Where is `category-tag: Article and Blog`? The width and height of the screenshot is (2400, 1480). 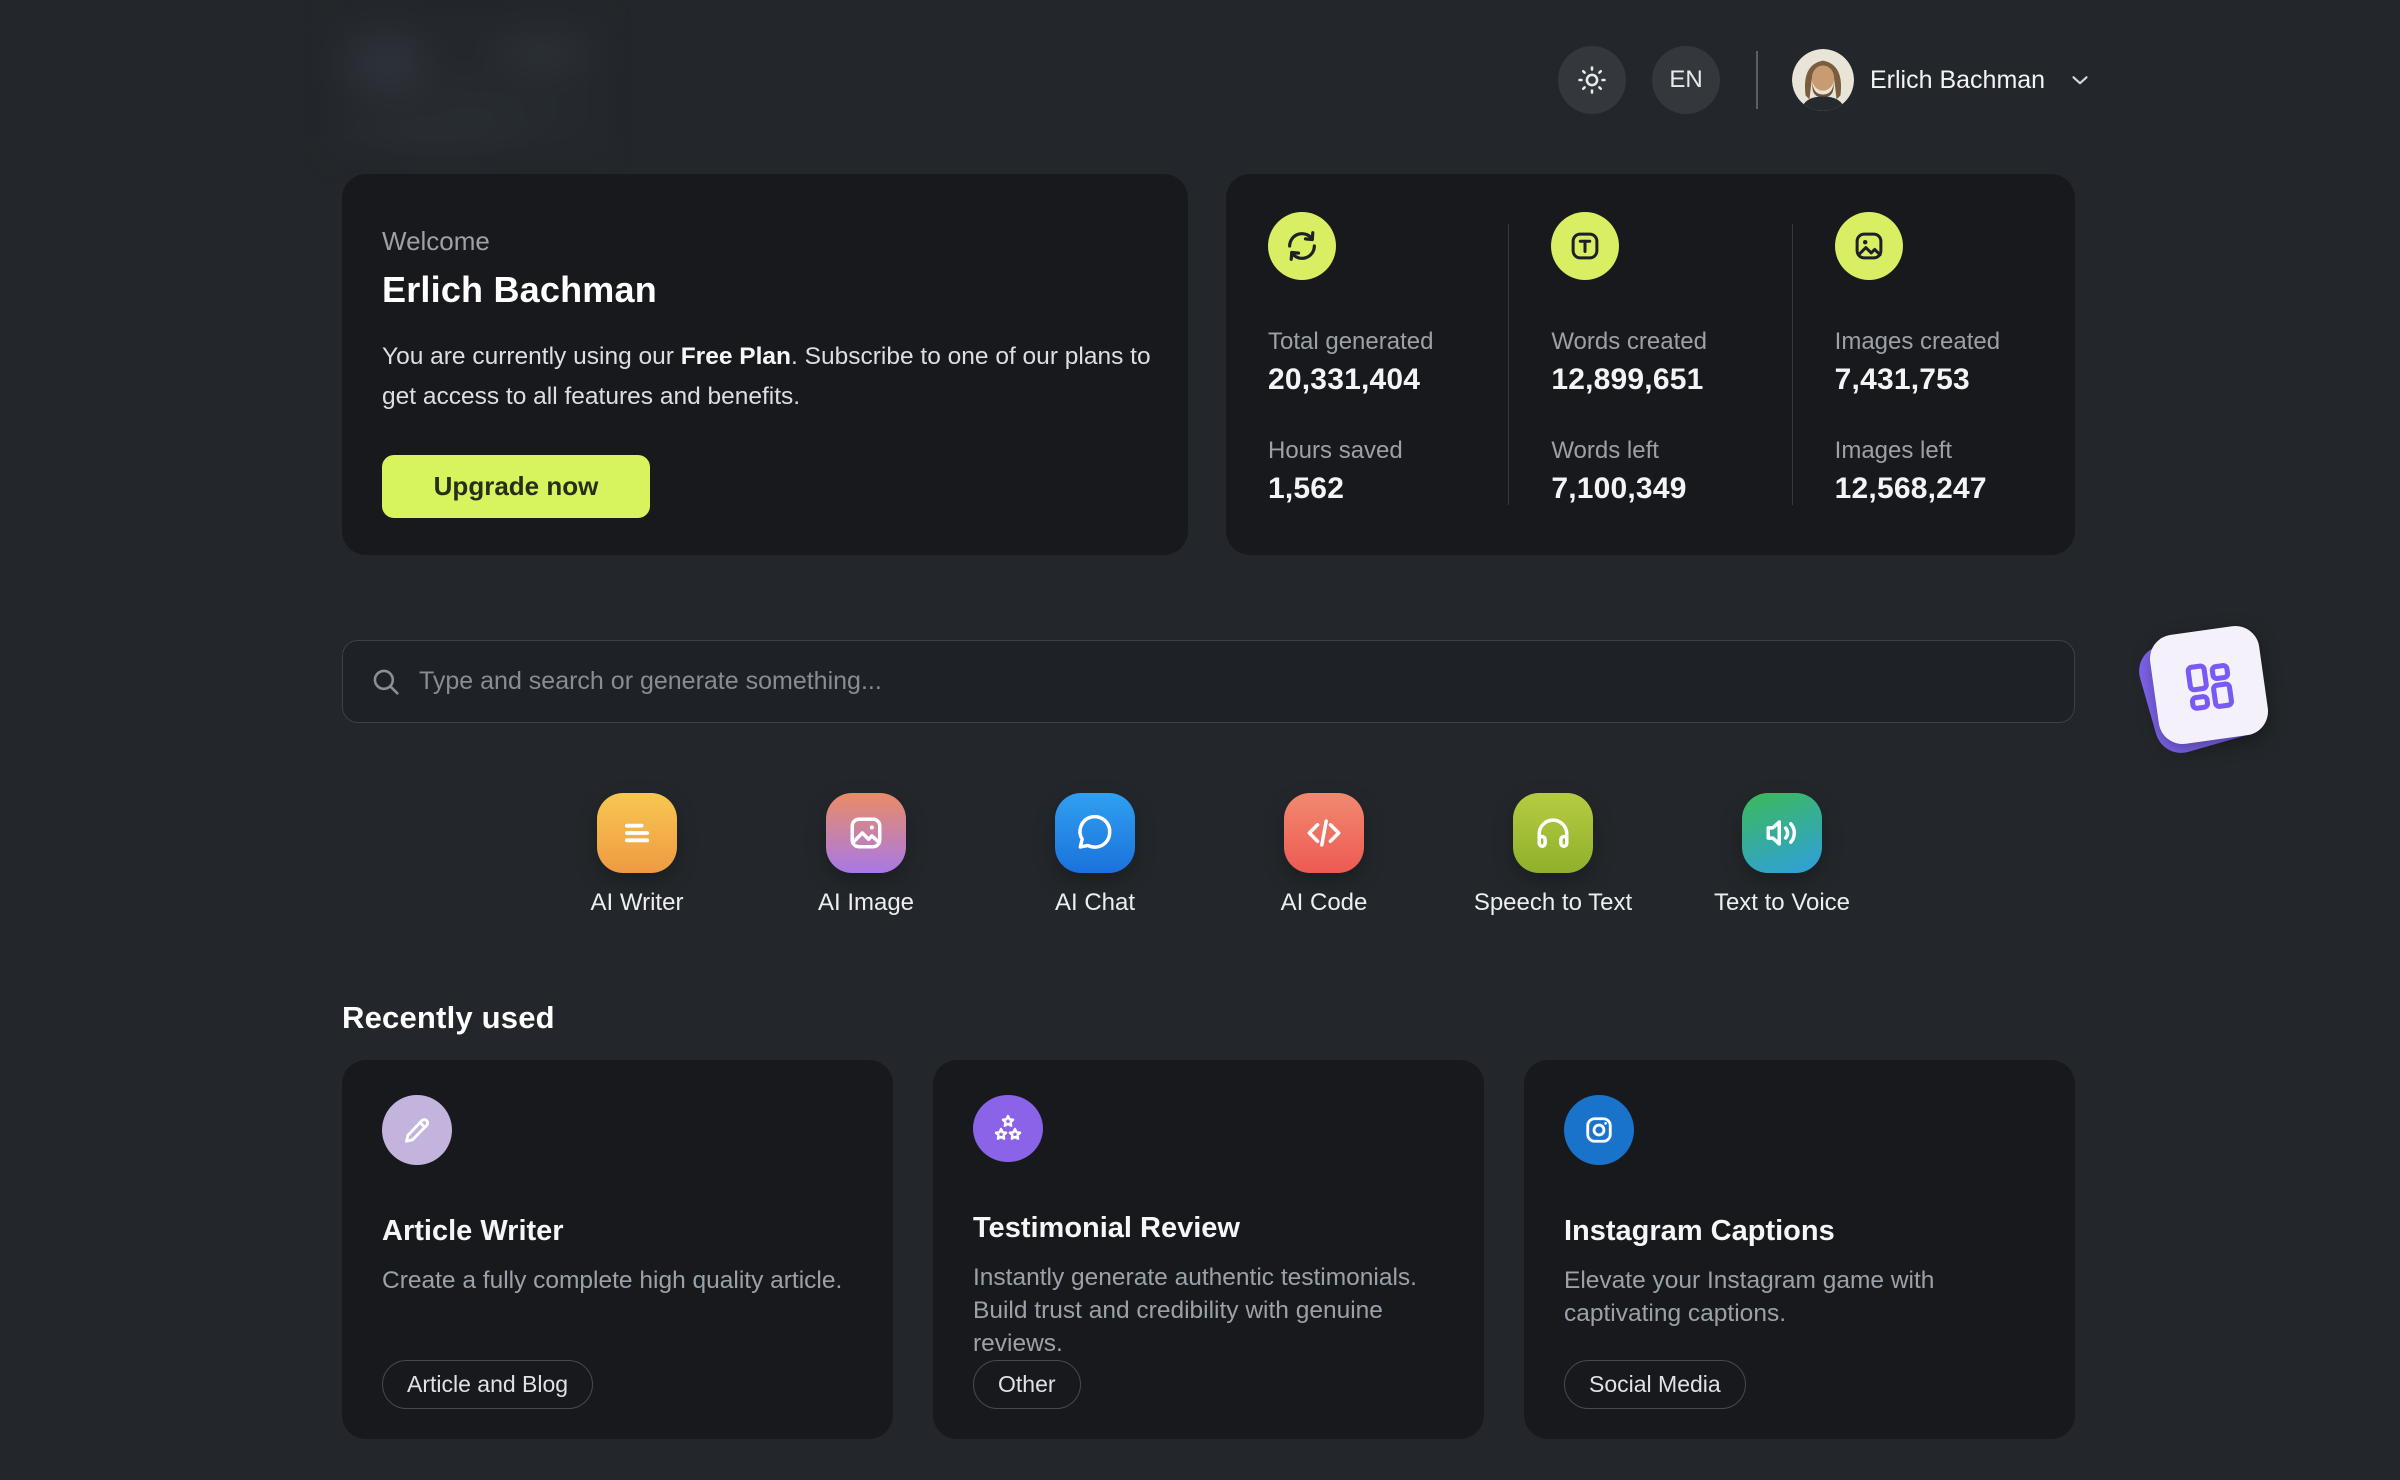 category-tag: Article and Blog is located at coordinates (488, 1384).